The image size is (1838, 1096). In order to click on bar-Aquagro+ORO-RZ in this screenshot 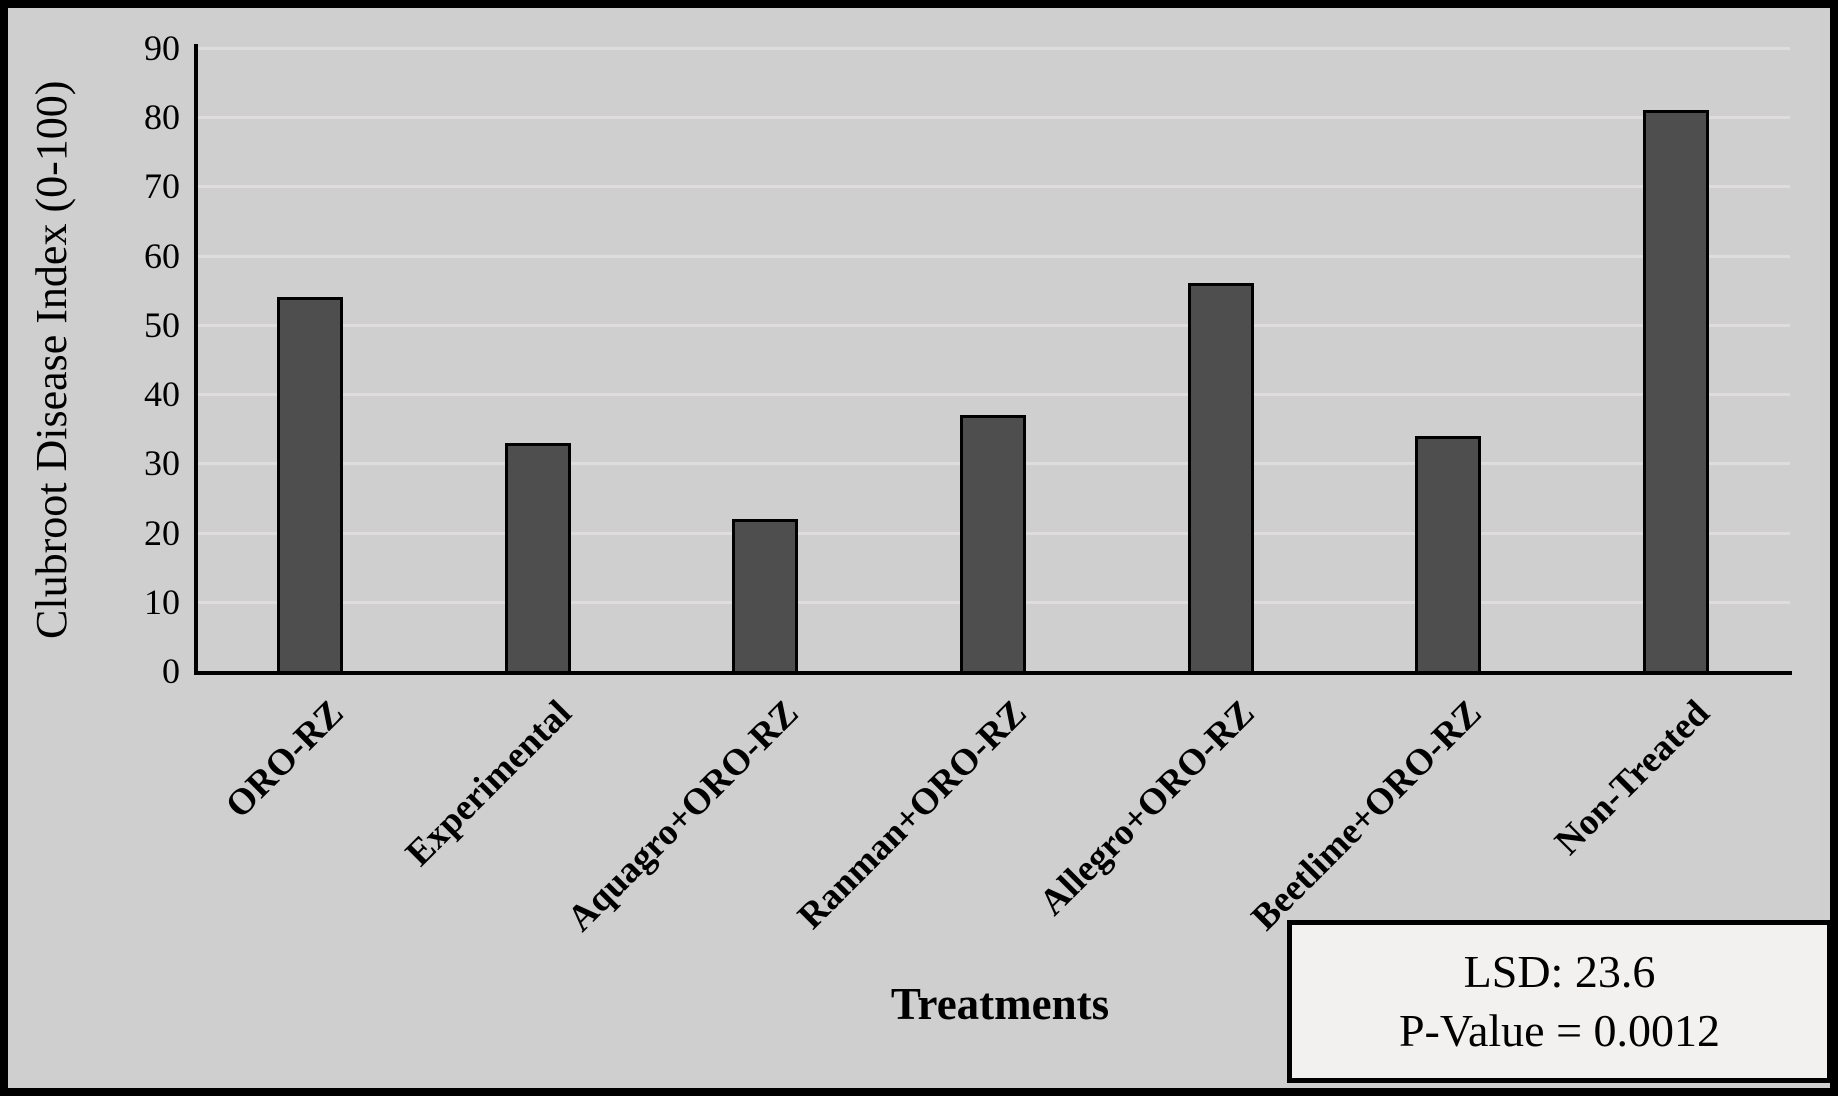, I will do `click(765, 595)`.